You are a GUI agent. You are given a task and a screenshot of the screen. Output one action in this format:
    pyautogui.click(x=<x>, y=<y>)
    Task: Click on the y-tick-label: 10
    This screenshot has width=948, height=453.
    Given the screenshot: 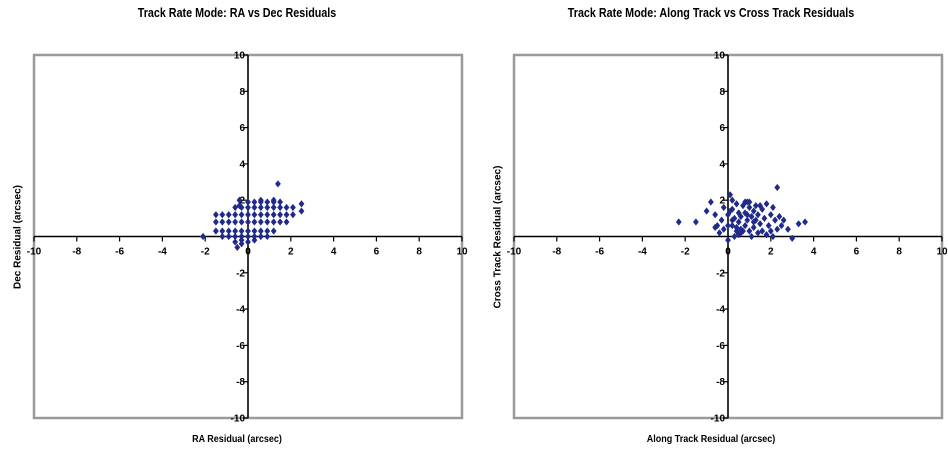 What is the action you would take?
    pyautogui.click(x=720, y=56)
    